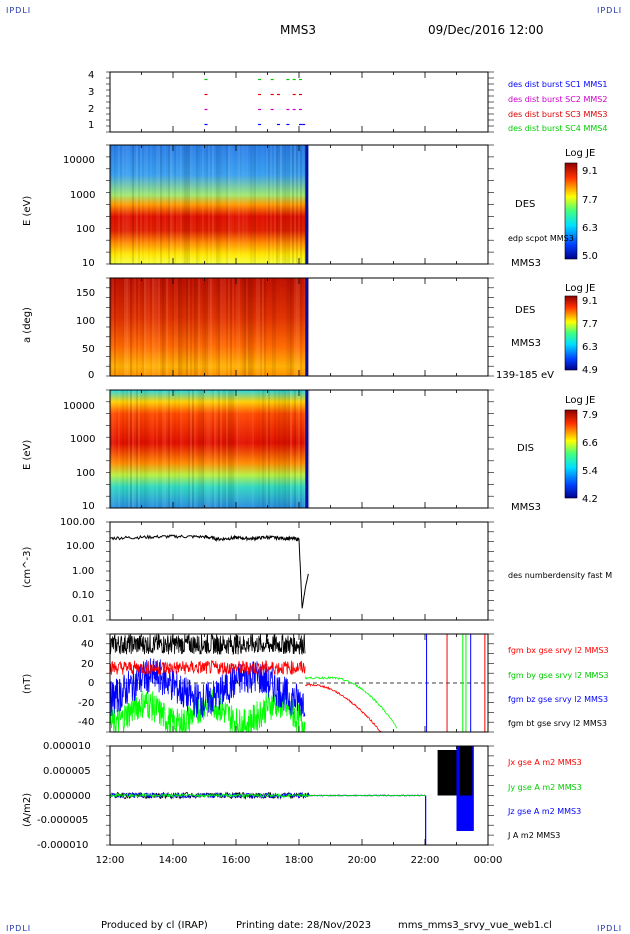 The height and width of the screenshot is (934, 630). What do you see at coordinates (86, 293) in the screenshot?
I see `des-pitch-ytick-150: 150` at bounding box center [86, 293].